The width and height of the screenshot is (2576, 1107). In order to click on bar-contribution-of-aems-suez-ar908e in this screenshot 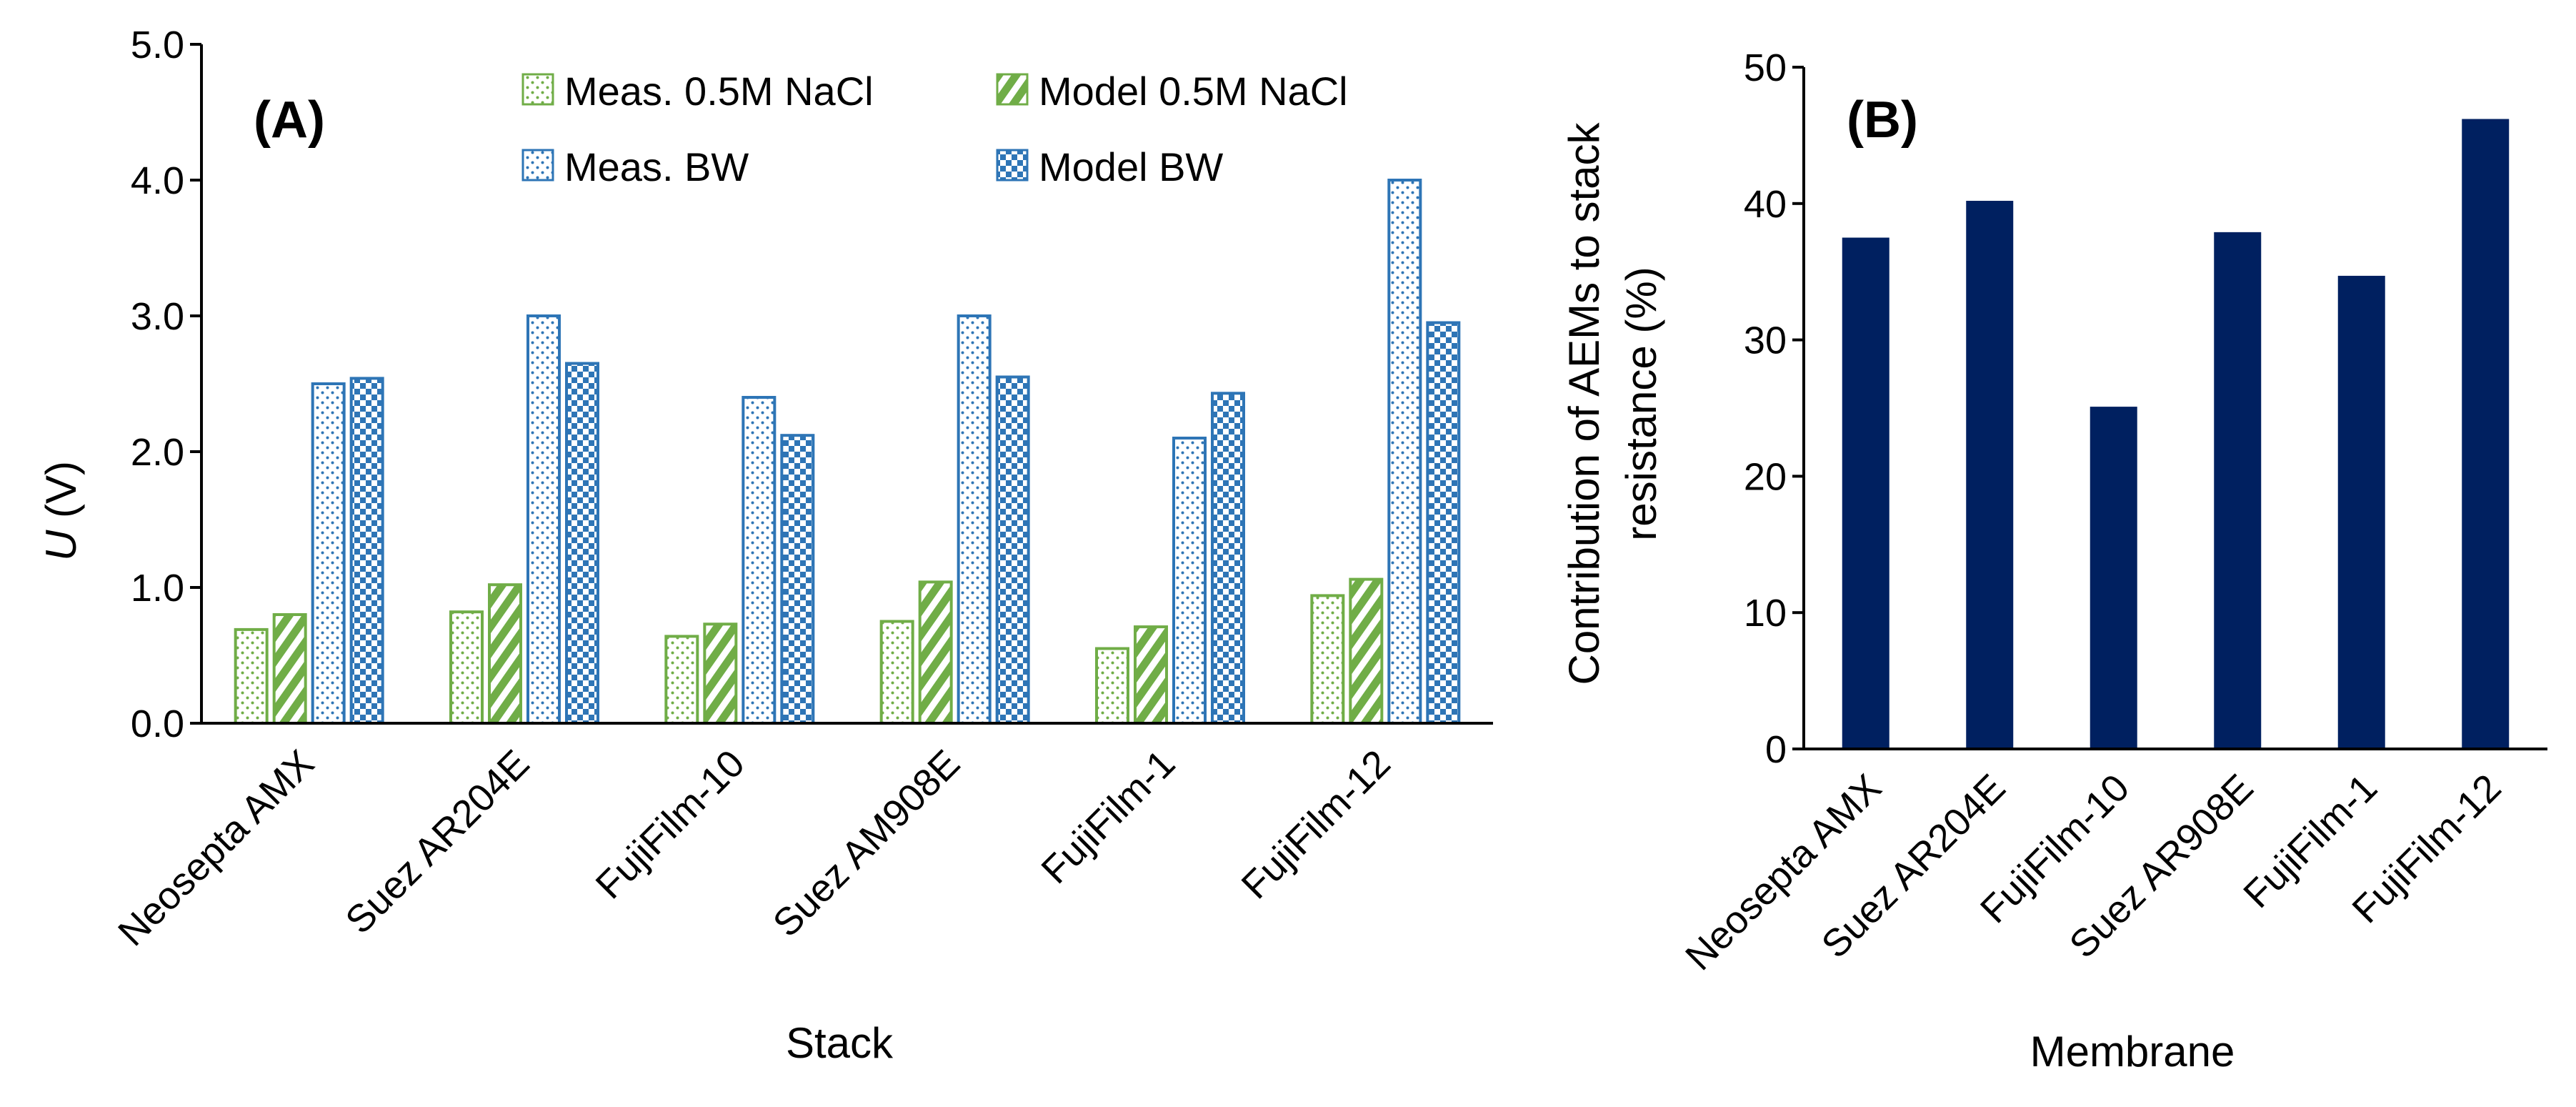, I will do `click(2238, 491)`.